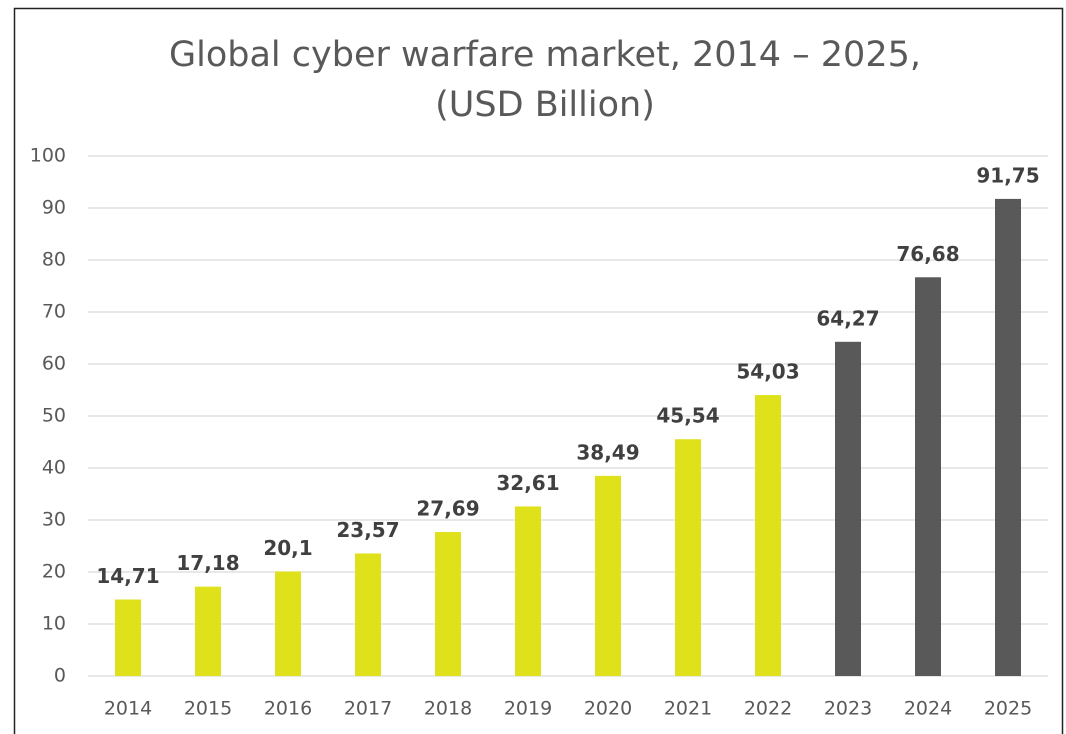 This screenshot has height=734, width=1066. Describe the element at coordinates (687, 416) in the screenshot. I see `value-label: 45,54` at that location.